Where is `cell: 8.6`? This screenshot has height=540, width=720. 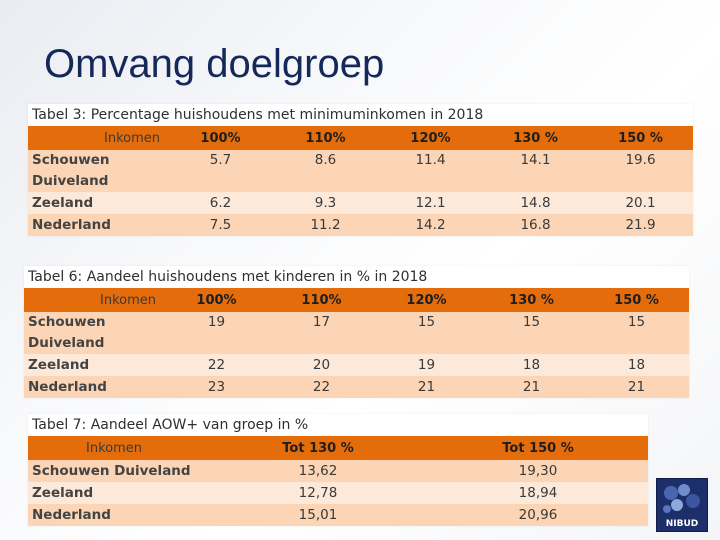 cell: 8.6 is located at coordinates (325, 171).